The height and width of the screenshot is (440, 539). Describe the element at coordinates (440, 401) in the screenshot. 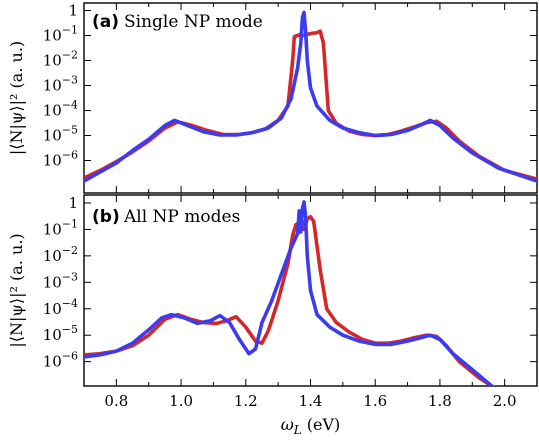

I see `x-tick-label: 1.8` at that location.